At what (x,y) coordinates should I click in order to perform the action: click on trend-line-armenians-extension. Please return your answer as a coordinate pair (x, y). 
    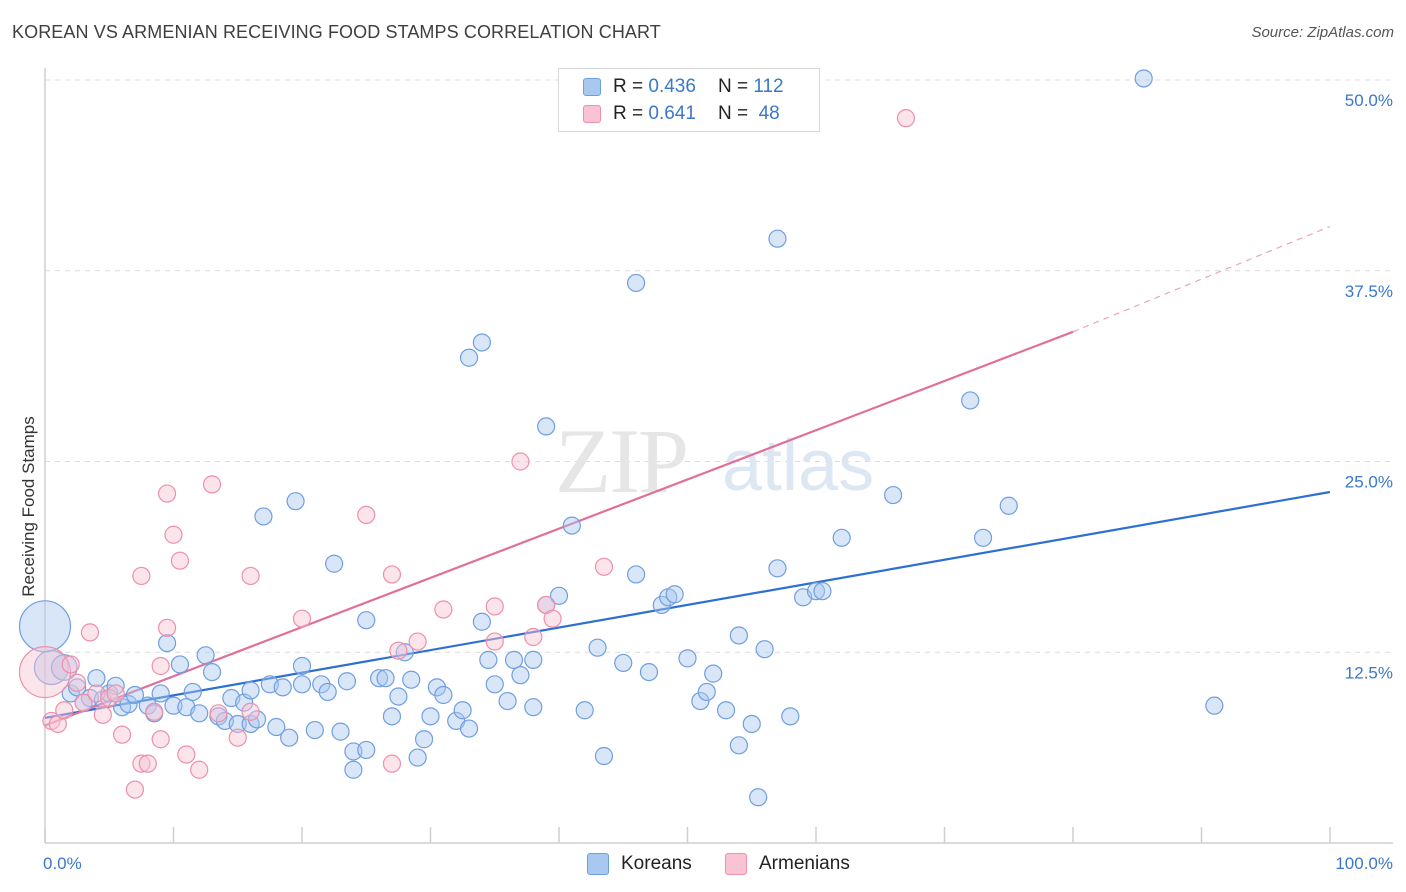
    Looking at the image, I should click on (1201, 279).